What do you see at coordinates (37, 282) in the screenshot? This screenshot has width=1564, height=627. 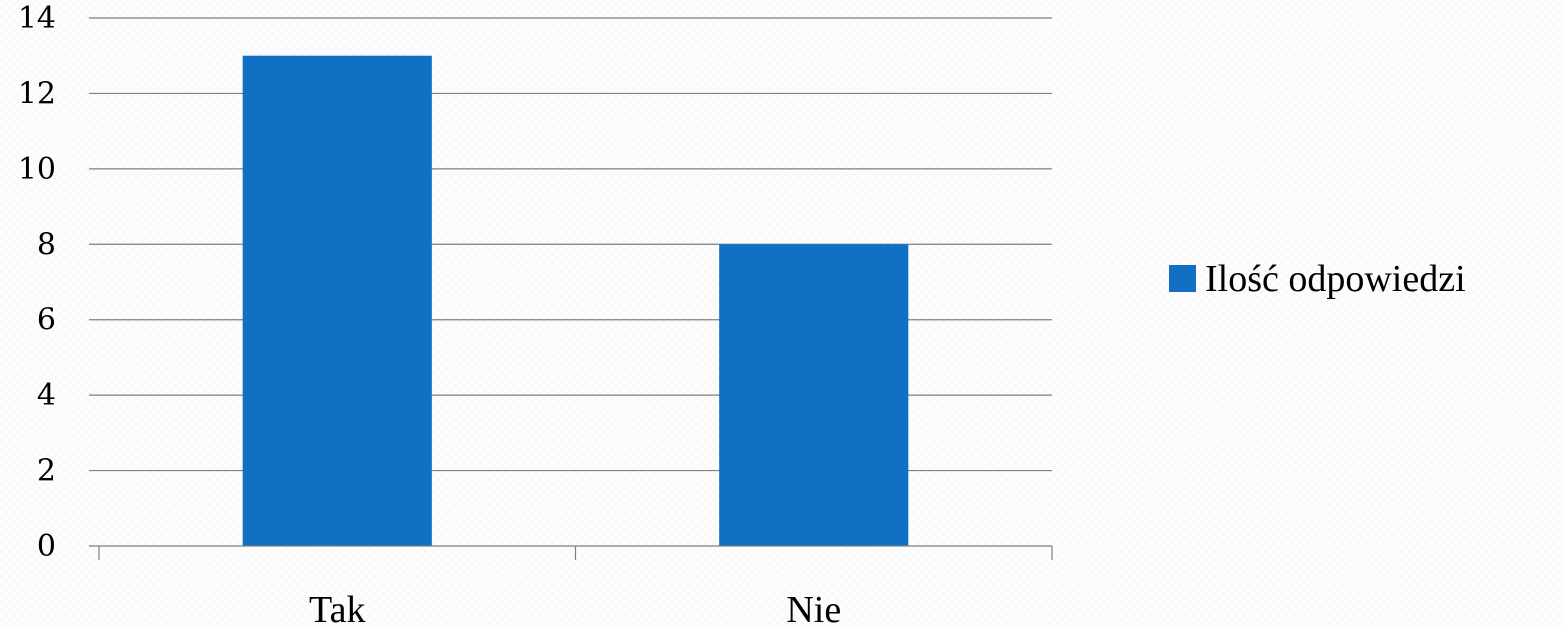 I see `y-axis-tick-labels: 0 2 4 6 8 10 12 14` at bounding box center [37, 282].